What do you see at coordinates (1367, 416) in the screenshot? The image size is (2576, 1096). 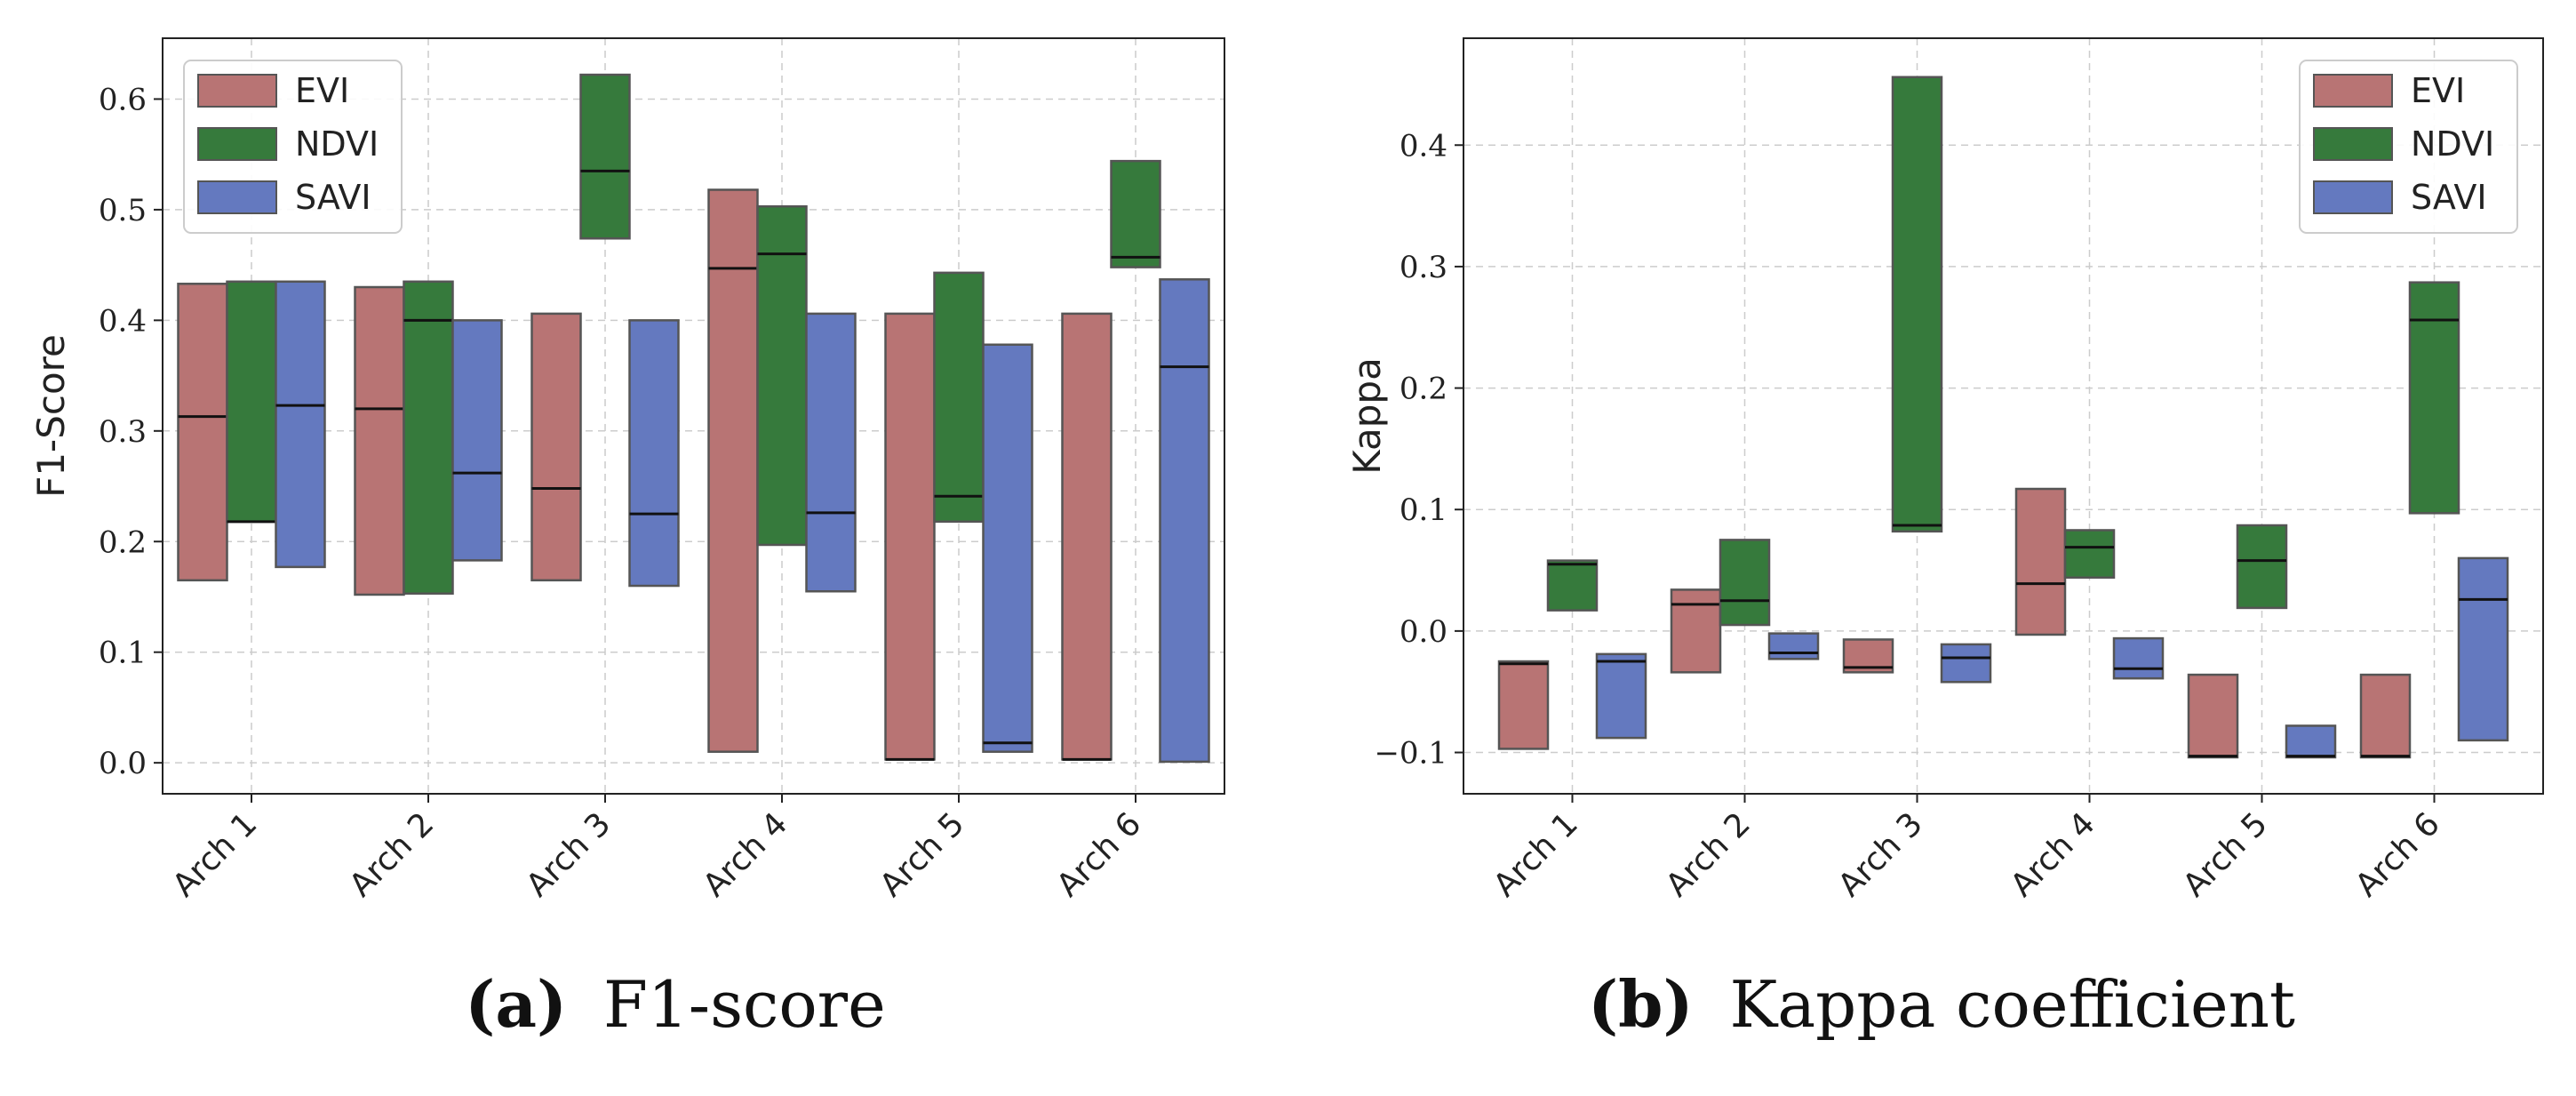 I see `y-axis-label: Kappa` at bounding box center [1367, 416].